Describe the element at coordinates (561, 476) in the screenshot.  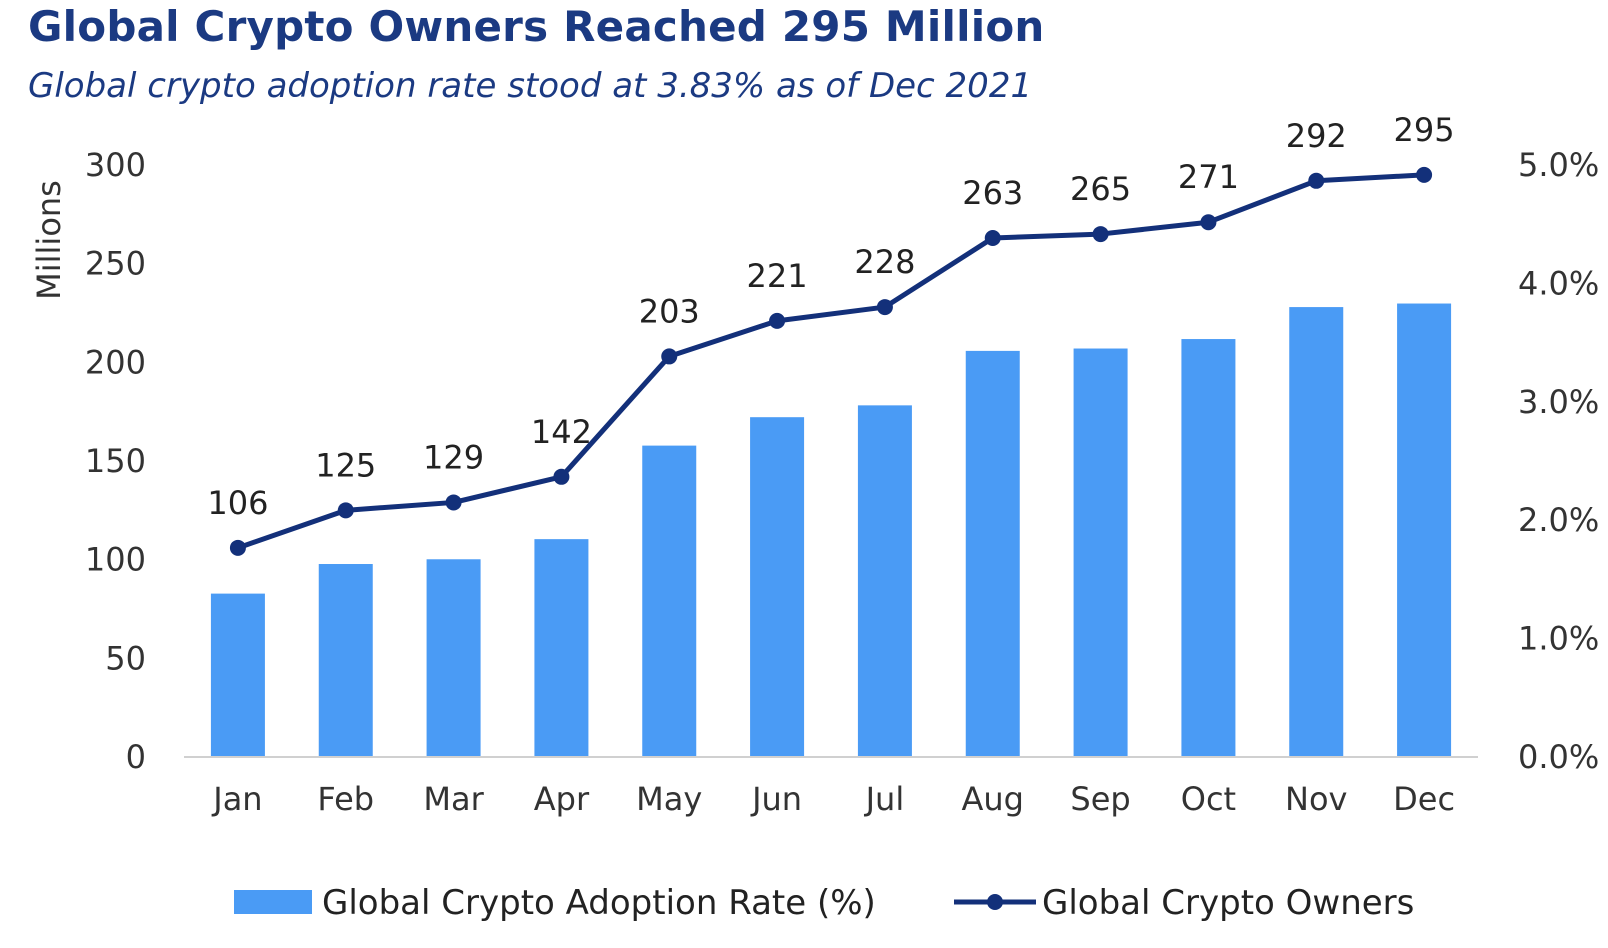
I see `owners-point-apr` at that location.